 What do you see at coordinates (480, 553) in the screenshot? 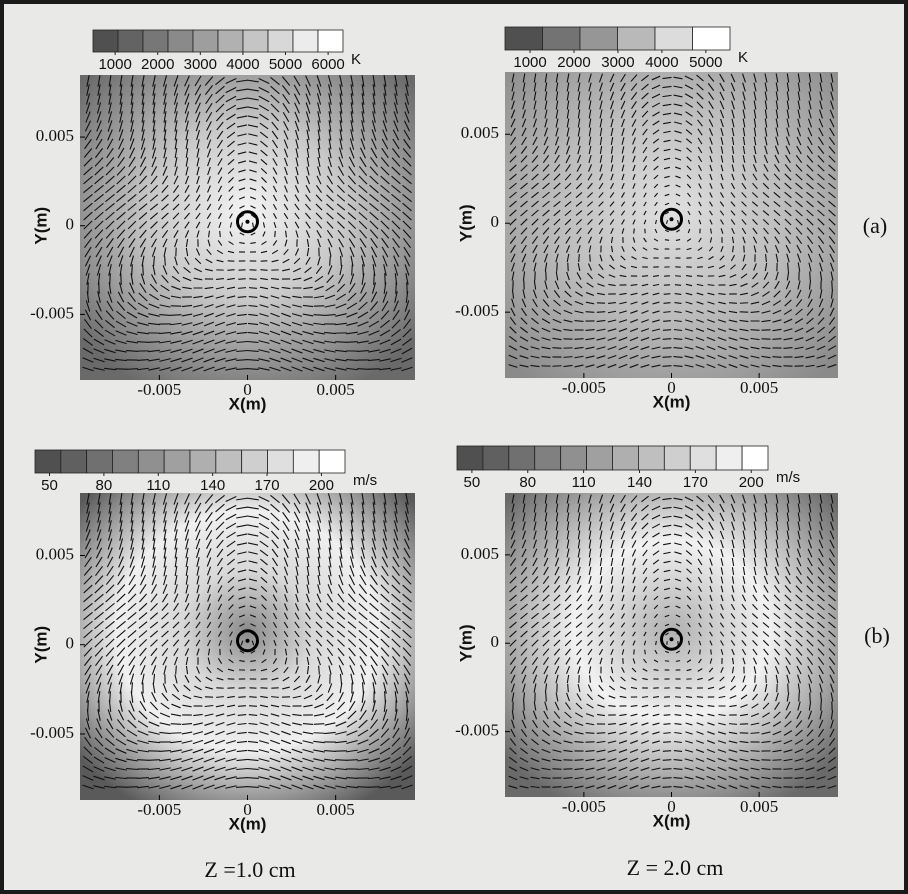
I see `y-tick-label: 0.005` at bounding box center [480, 553].